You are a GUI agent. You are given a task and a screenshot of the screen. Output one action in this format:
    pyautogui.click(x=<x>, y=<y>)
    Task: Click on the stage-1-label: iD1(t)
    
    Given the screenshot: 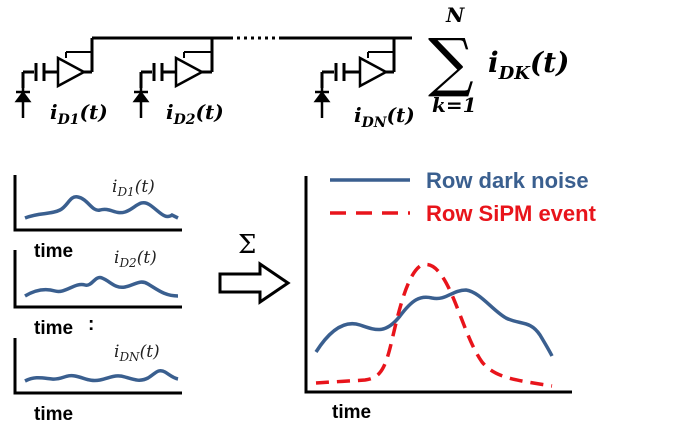 What is the action you would take?
    pyautogui.click(x=79, y=114)
    